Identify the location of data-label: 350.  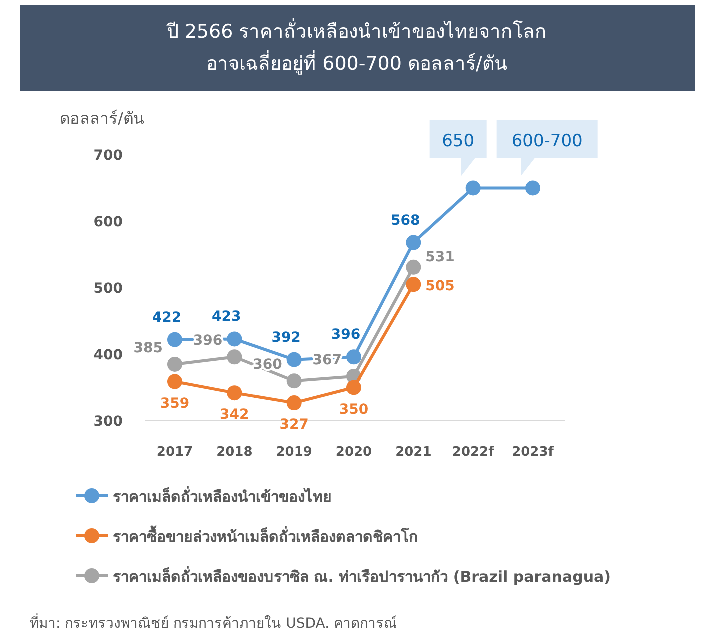
(354, 410).